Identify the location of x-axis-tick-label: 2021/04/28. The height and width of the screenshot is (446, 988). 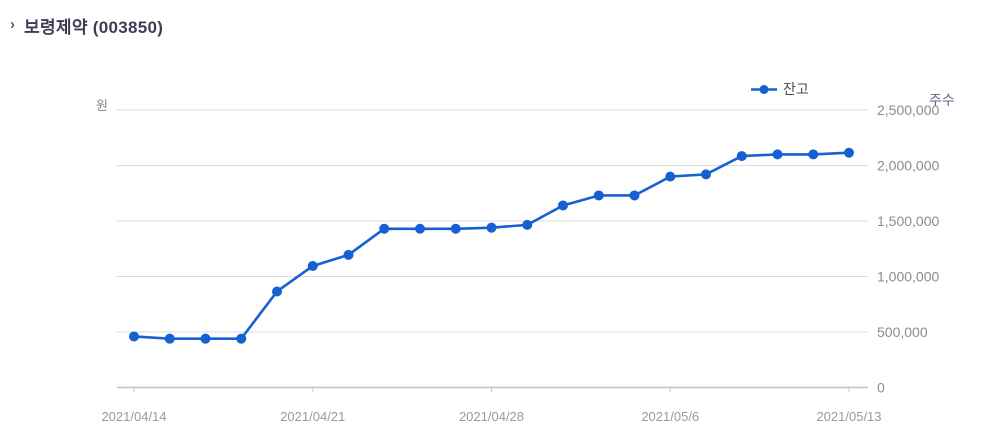
(491, 416).